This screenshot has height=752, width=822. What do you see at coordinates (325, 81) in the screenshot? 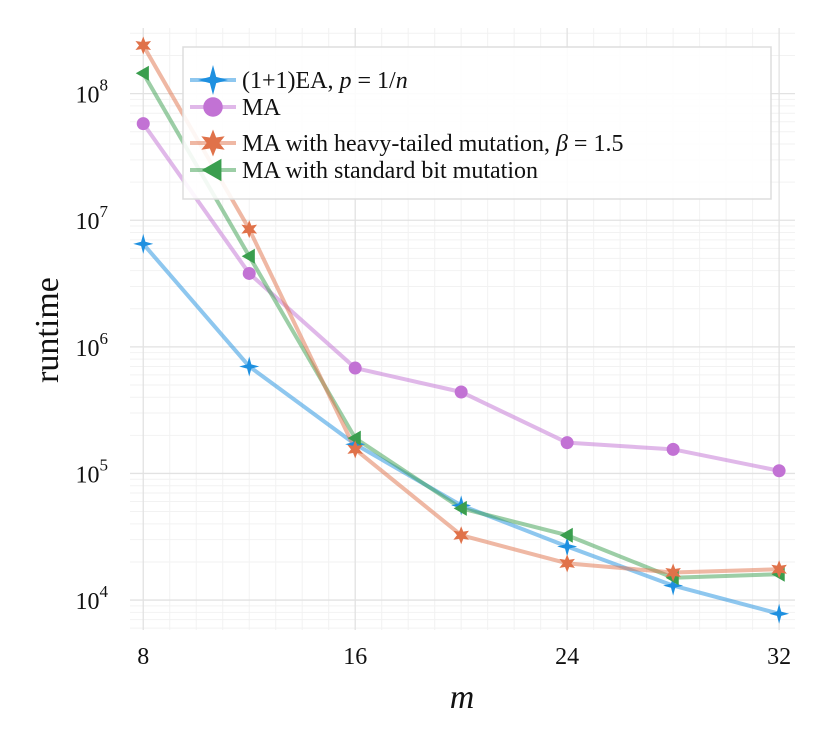
I see `legend-entry: (1+1)EA, p = 1/n` at bounding box center [325, 81].